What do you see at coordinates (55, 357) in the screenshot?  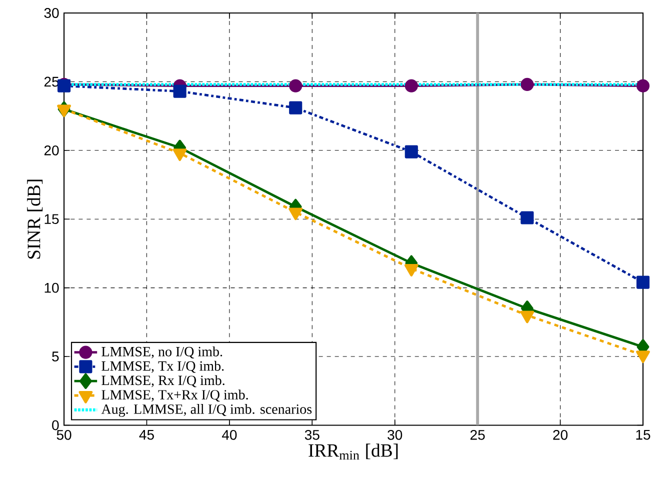 I see `y-tick-label: 5` at bounding box center [55, 357].